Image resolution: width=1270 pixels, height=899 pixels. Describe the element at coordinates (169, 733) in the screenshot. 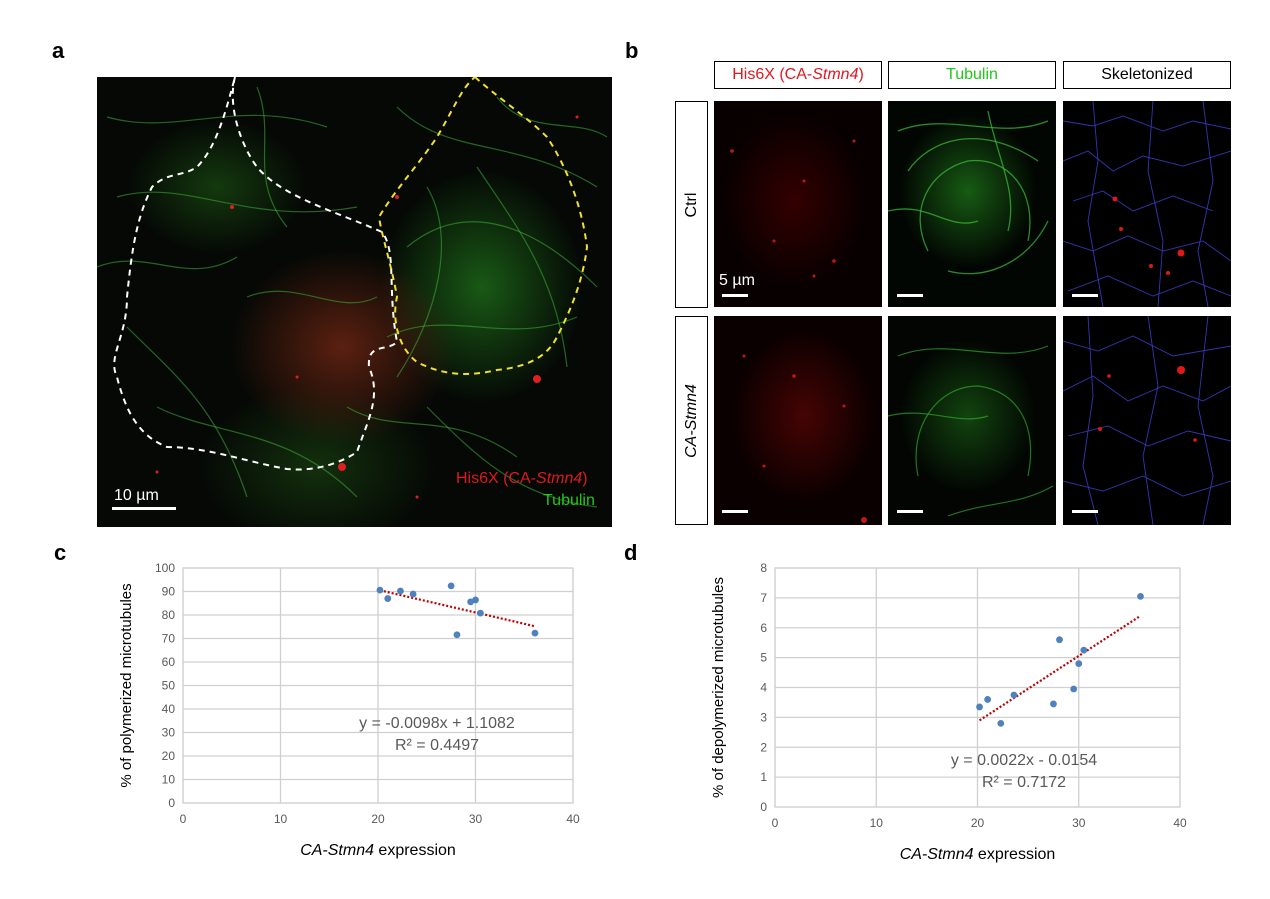

I see `y-tick-label: 30` at that location.